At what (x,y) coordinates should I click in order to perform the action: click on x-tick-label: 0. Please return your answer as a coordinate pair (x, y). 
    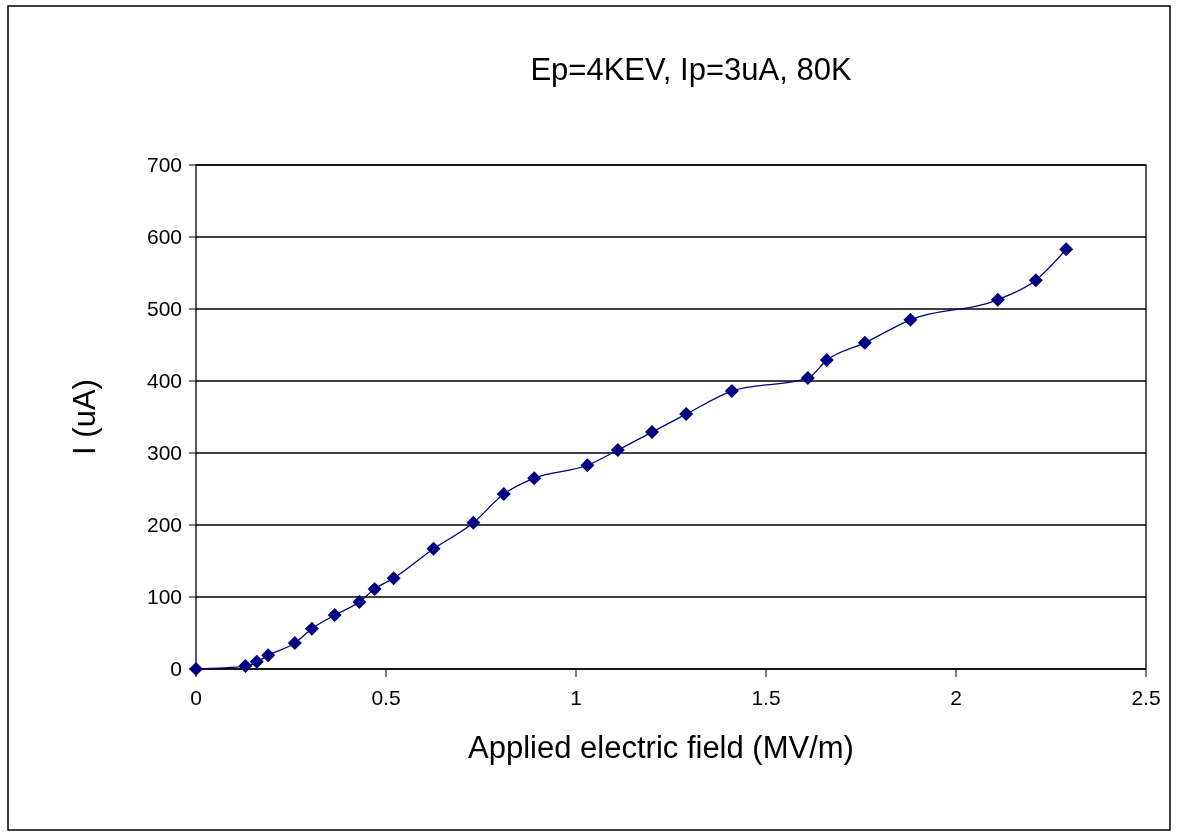
    Looking at the image, I should click on (196, 697).